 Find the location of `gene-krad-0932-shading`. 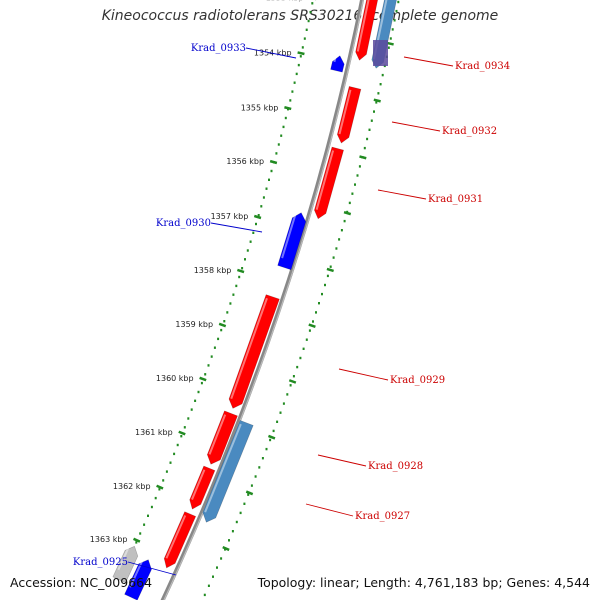

gene-krad-0932-shading is located at coordinates (345, 112).